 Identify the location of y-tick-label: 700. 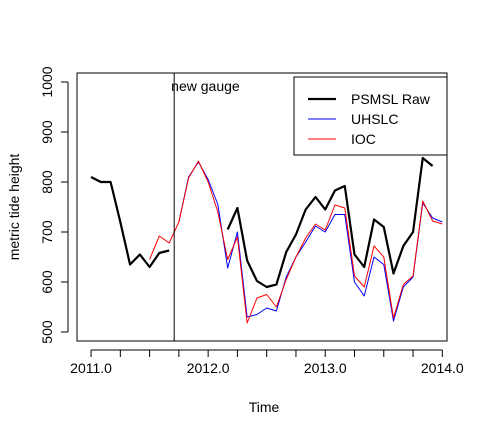
(47, 232).